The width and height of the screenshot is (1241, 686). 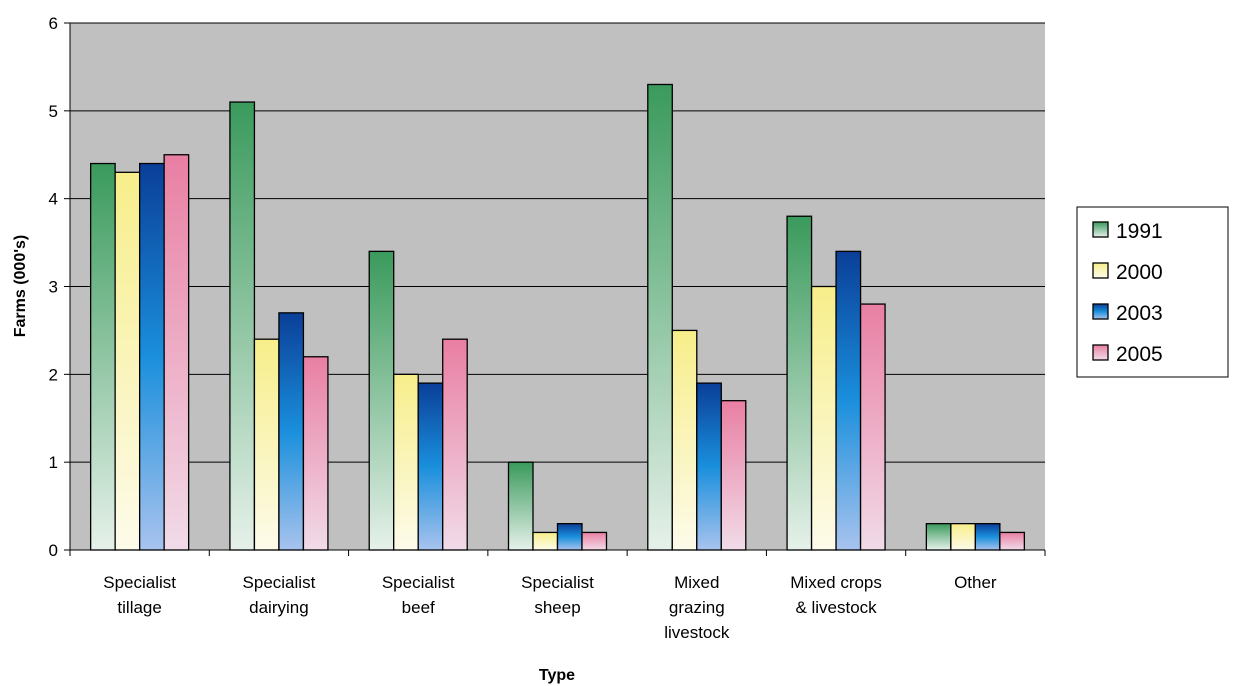 I want to click on legend-label: 2005, so click(x=1139, y=354).